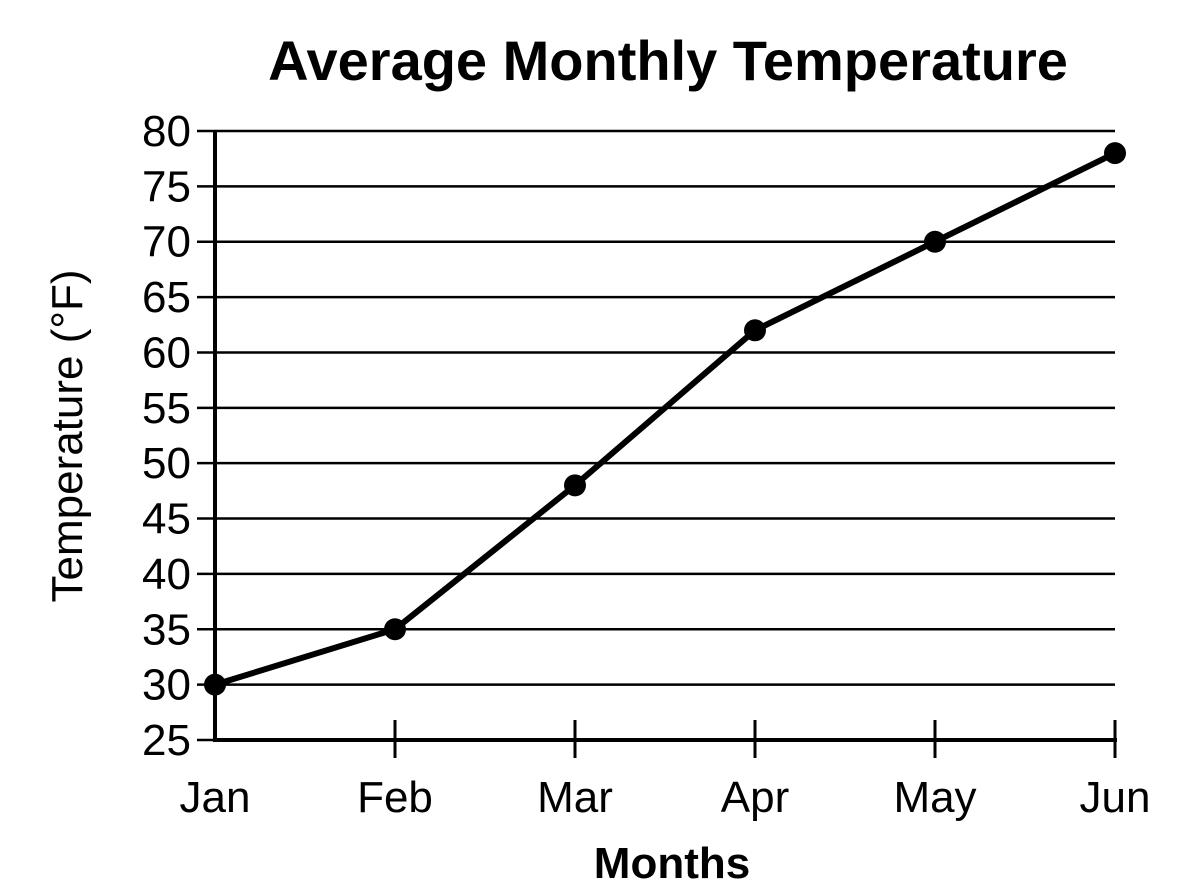 The height and width of the screenshot is (896, 1200). Describe the element at coordinates (166, 352) in the screenshot. I see `y-tick-label: 60` at that location.